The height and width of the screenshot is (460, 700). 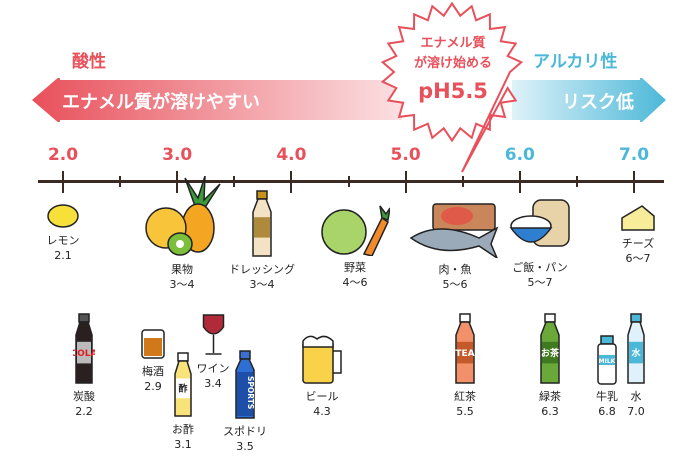 I want to click on beer-mug-icon, so click(x=322, y=359).